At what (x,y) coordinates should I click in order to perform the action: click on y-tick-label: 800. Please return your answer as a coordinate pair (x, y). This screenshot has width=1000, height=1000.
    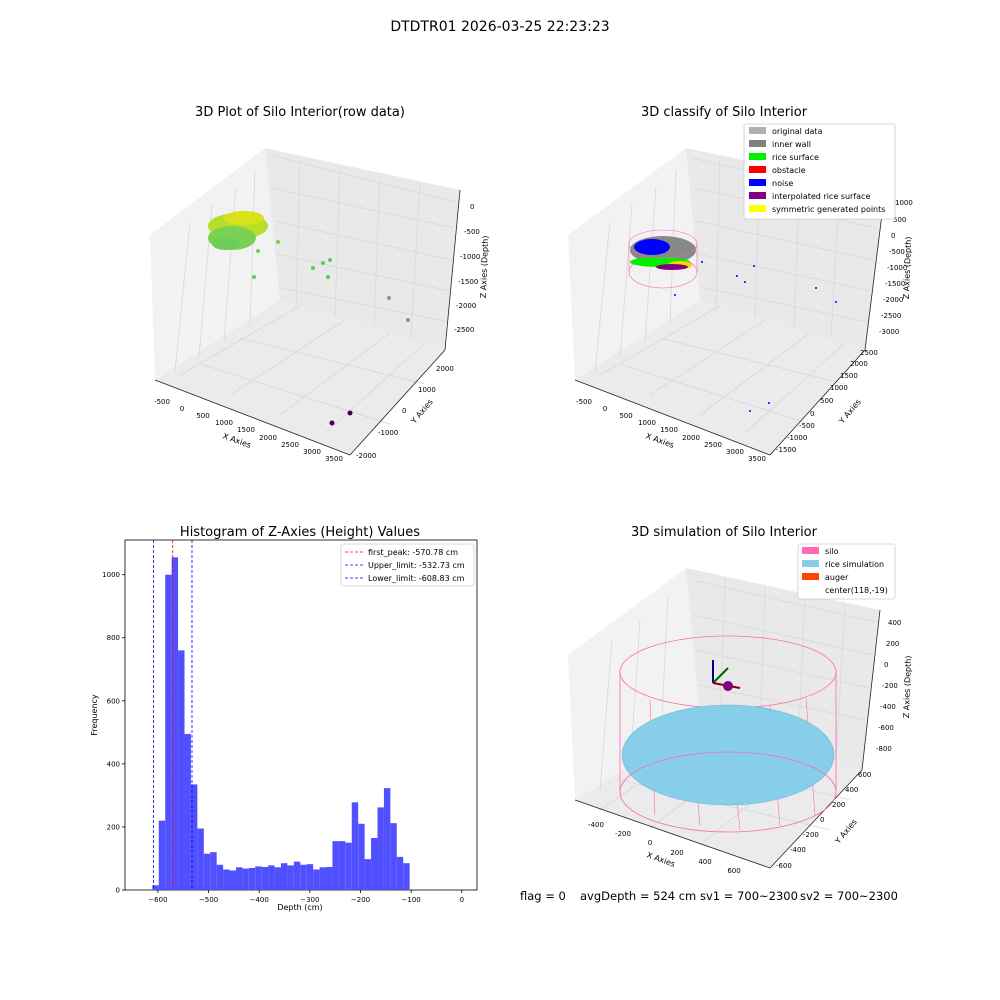
    Looking at the image, I should click on (113, 638).